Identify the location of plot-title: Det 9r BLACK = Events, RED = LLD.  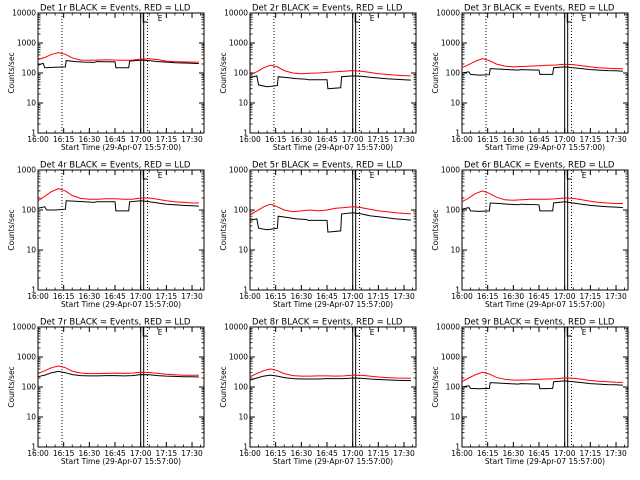
(539, 323).